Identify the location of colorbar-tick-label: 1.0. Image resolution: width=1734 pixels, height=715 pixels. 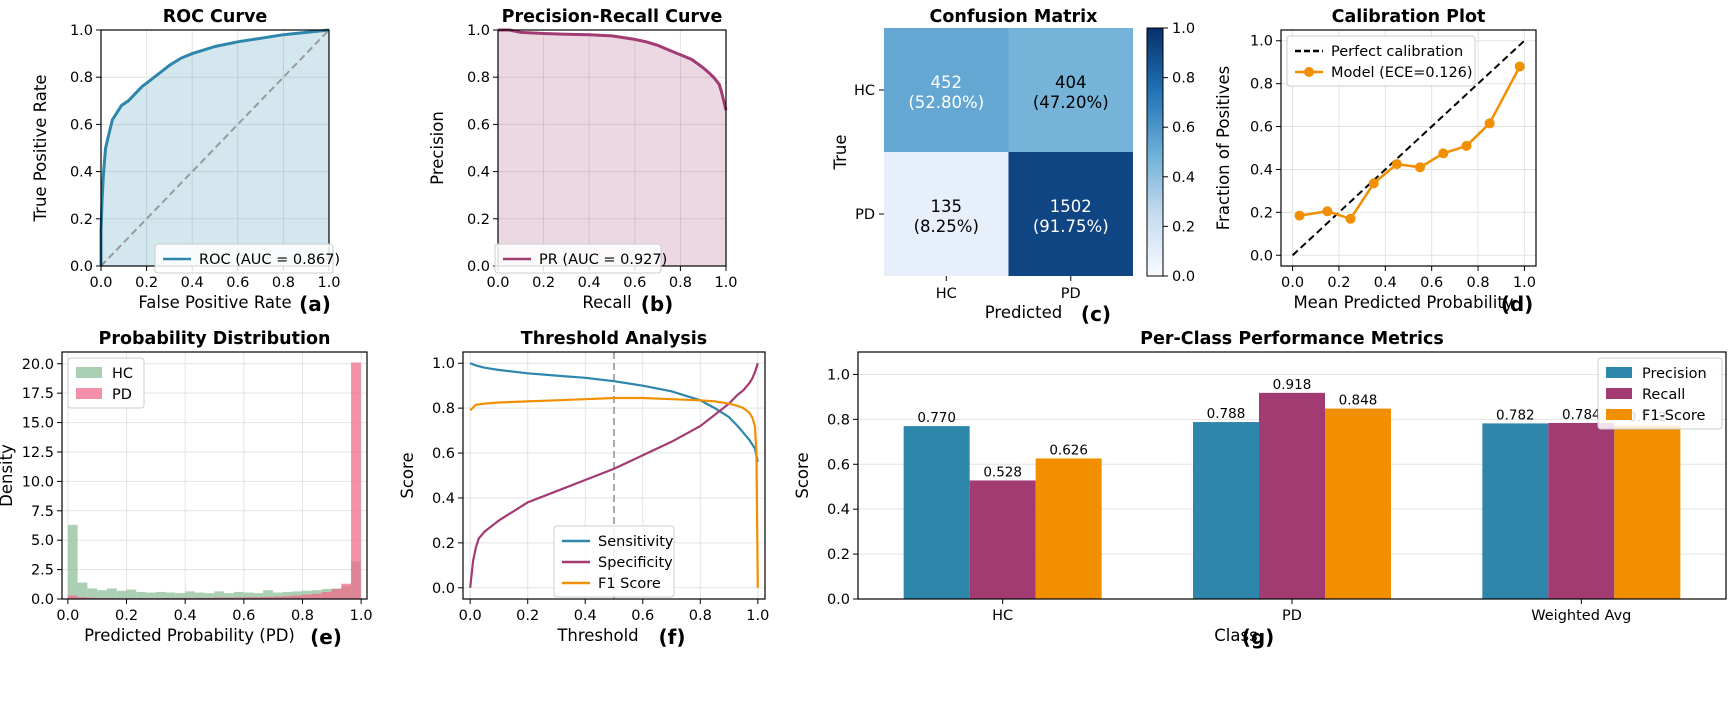
(1183, 29).